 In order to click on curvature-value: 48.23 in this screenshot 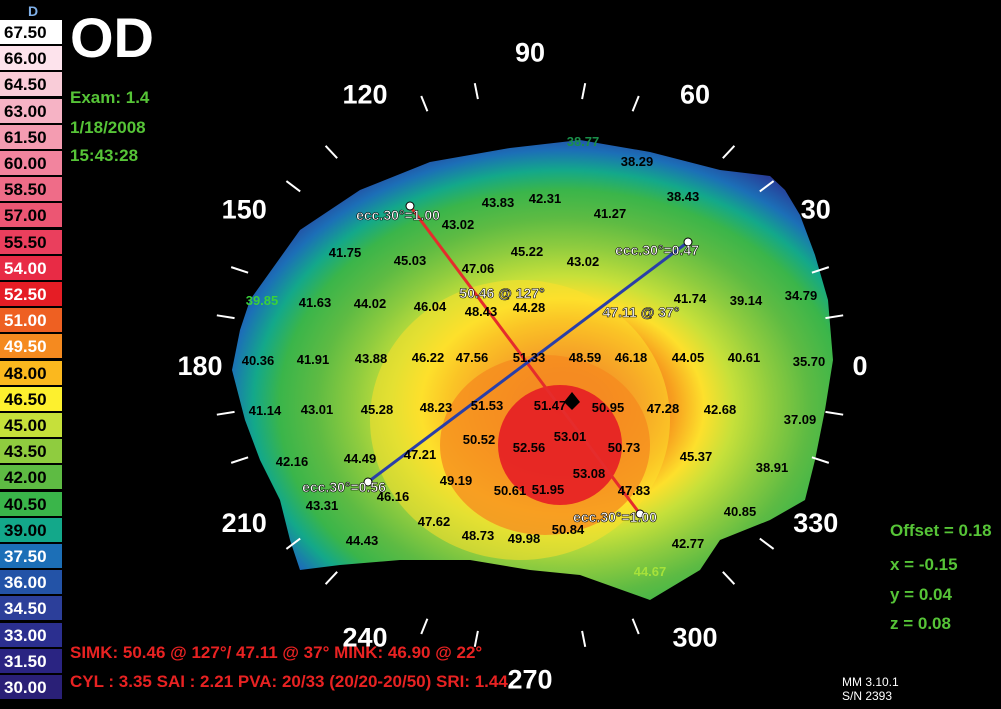, I will do `click(436, 407)`.